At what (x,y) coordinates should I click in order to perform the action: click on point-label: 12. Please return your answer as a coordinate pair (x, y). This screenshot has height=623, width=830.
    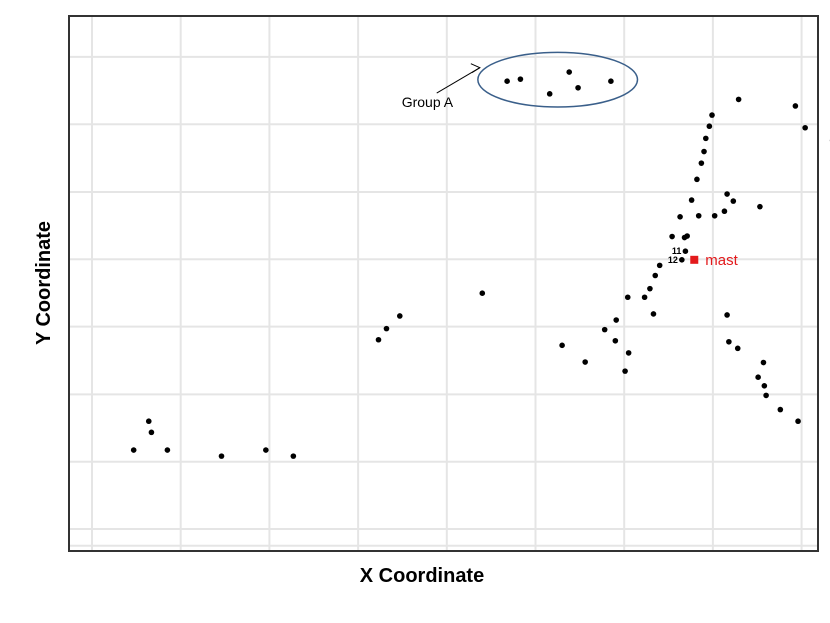
    Looking at the image, I should click on (673, 260).